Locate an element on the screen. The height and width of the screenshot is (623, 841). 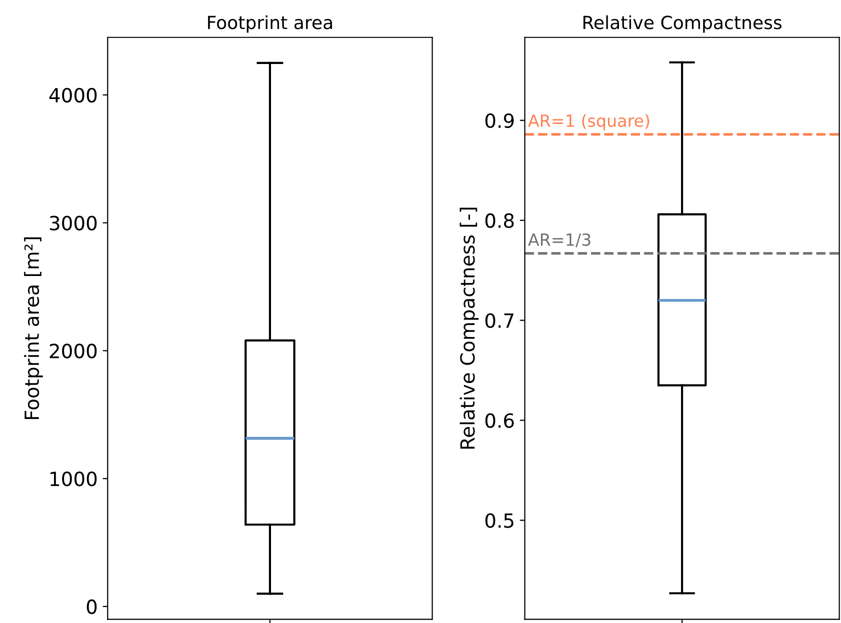
y-tick-label: 0.8 is located at coordinates (499, 220).